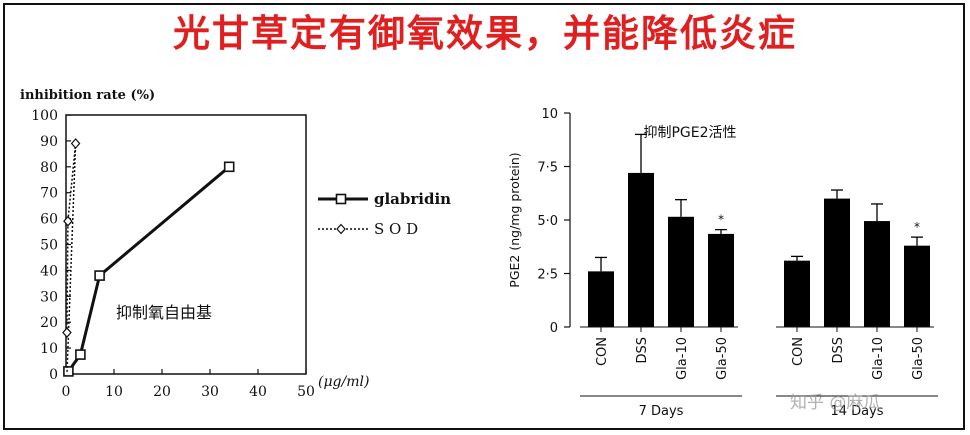  Describe the element at coordinates (164, 312) in the screenshot. I see `annotation-label: 抑制氧自由基` at that location.